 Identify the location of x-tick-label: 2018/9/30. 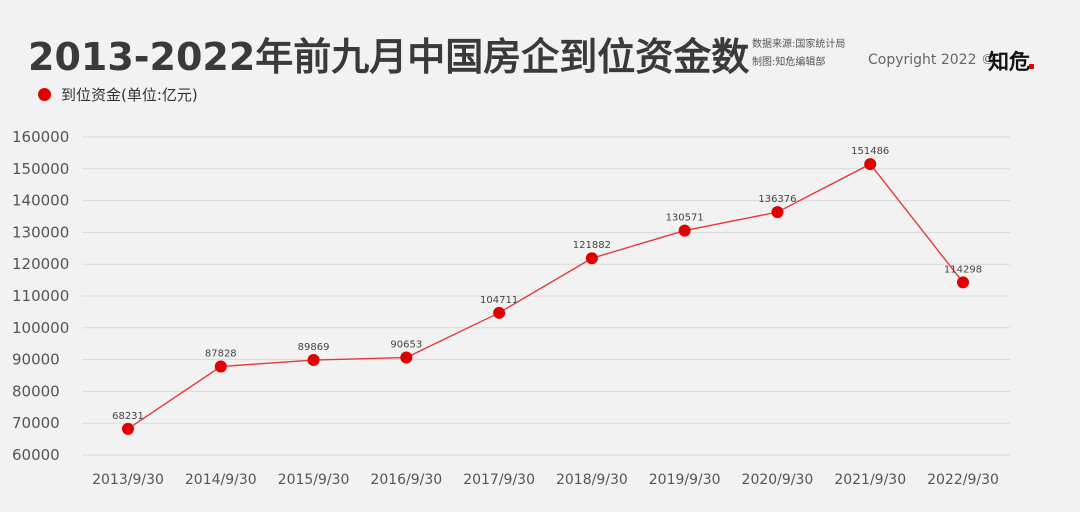
(592, 480).